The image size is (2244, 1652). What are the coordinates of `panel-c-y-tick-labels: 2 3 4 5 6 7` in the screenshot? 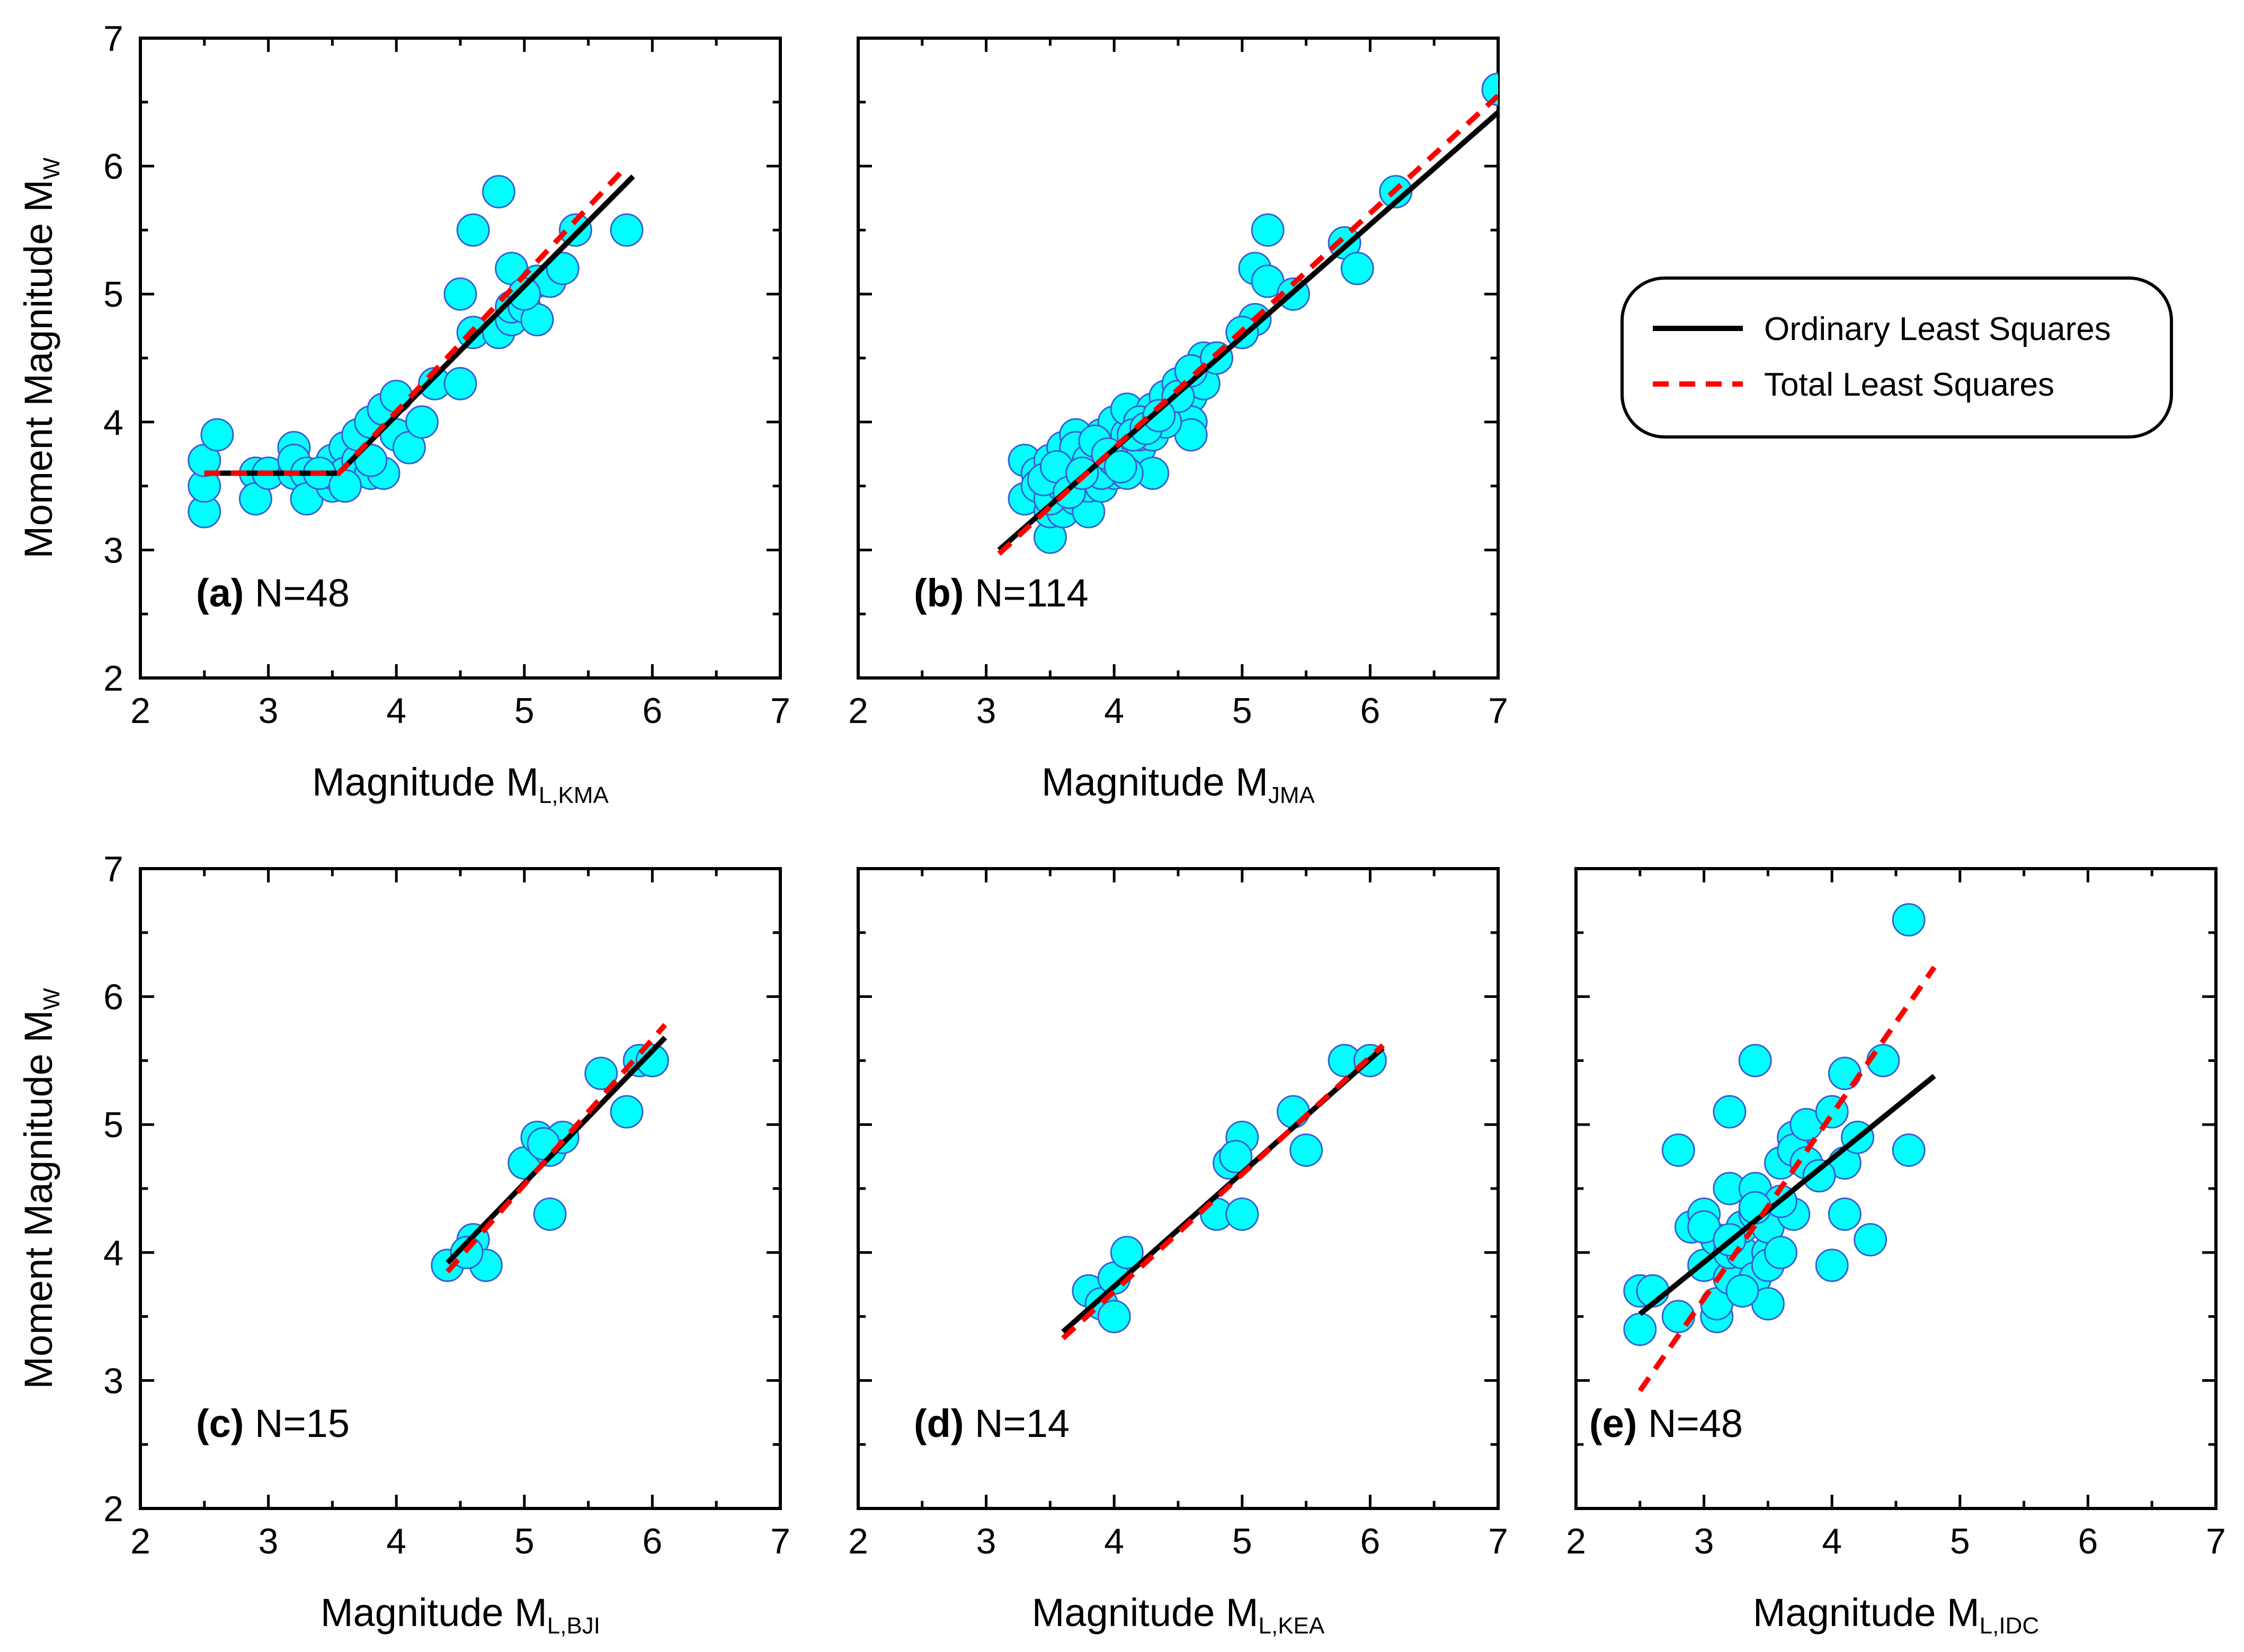 It's located at (113, 1189).